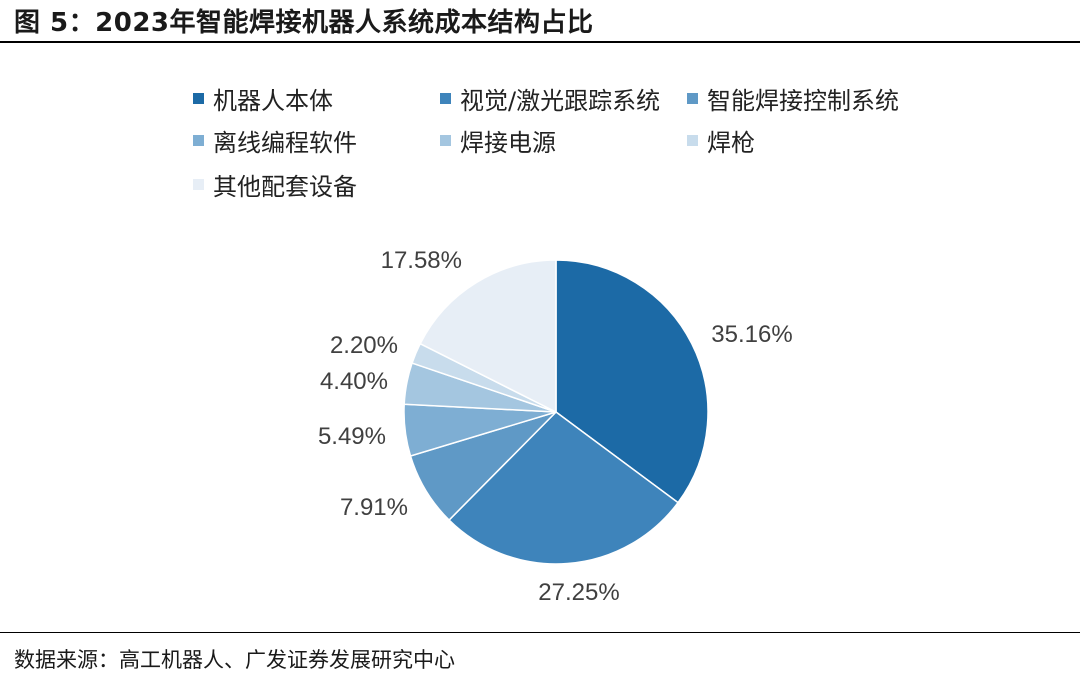  What do you see at coordinates (731, 142) in the screenshot?
I see `legend-label: 焊枪` at bounding box center [731, 142].